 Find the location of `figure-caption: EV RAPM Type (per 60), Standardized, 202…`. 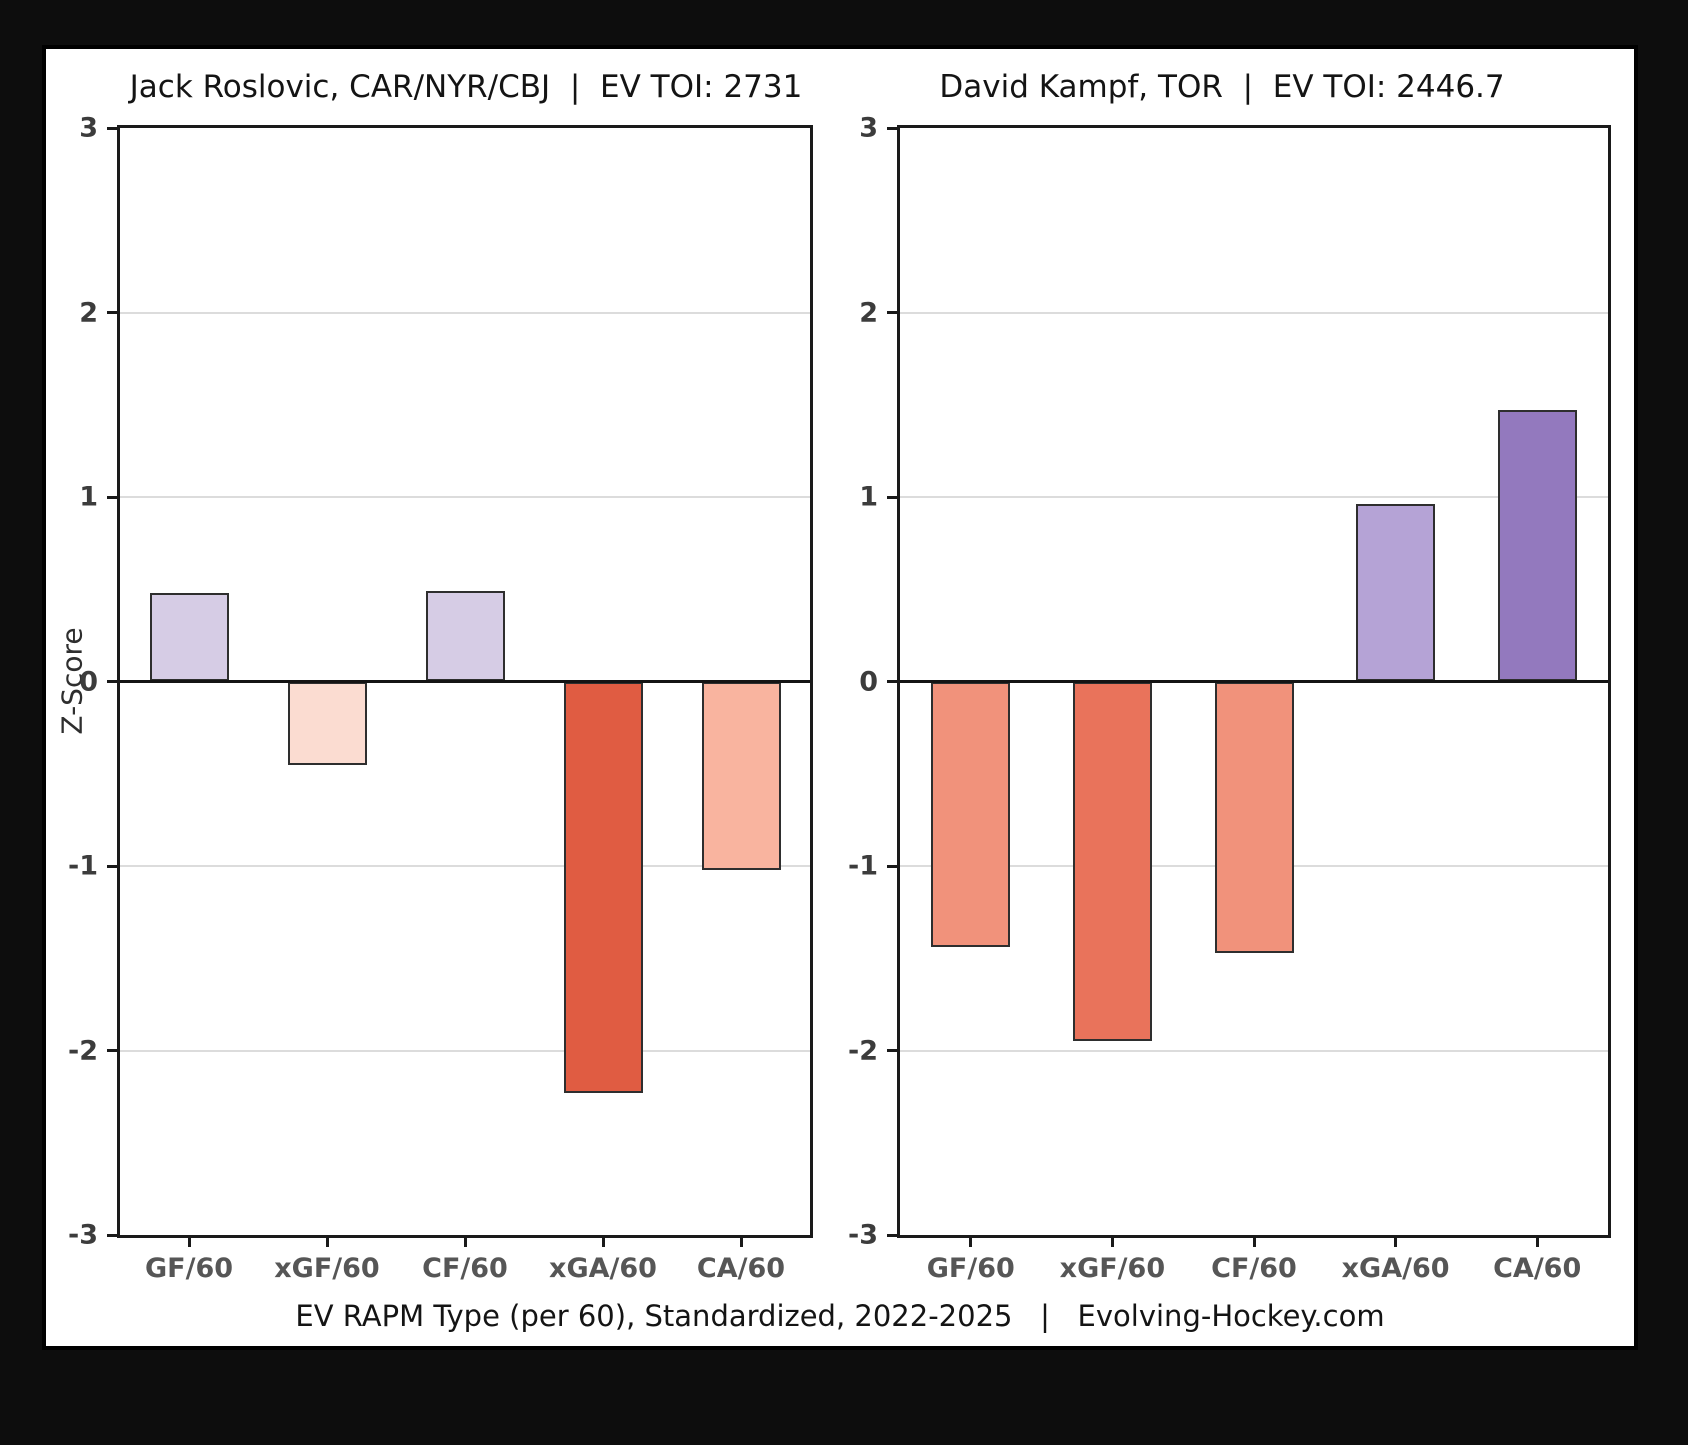

figure-caption: EV RAPM Type (per 60), Standardized, 202… is located at coordinates (840, 1316).